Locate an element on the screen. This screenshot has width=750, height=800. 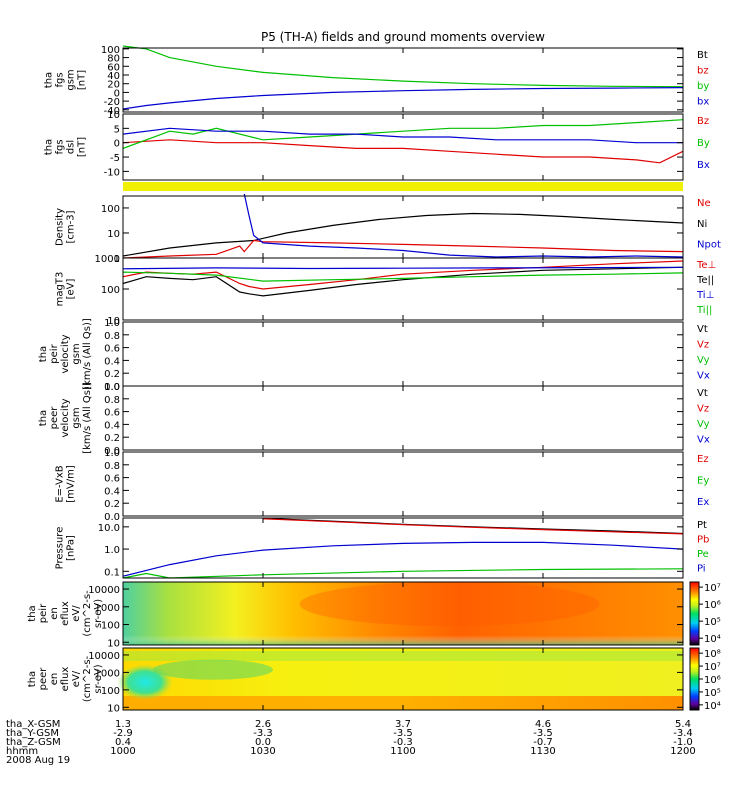
legend-Ti||: Ti|| is located at coordinates (704, 310).